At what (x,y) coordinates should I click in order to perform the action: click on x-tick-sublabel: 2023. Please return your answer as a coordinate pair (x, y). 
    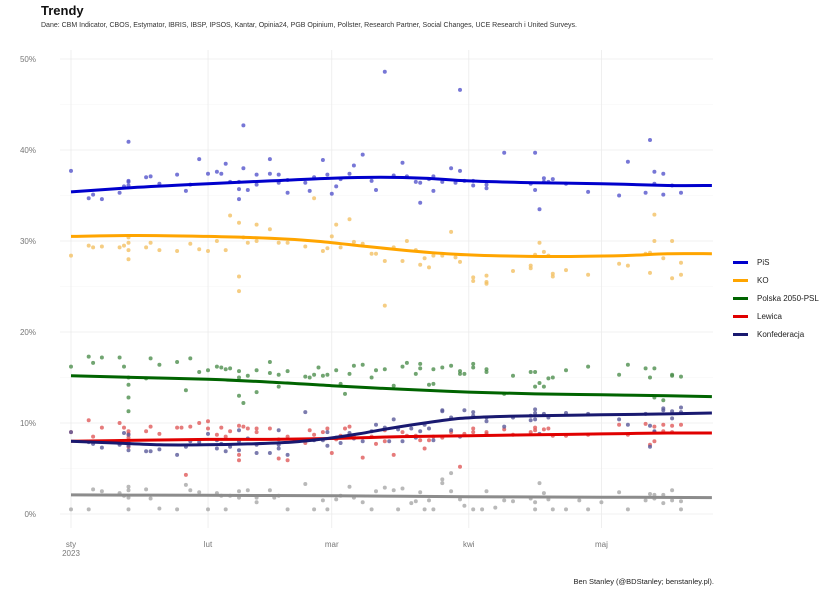
    Looking at the image, I should click on (71, 553).